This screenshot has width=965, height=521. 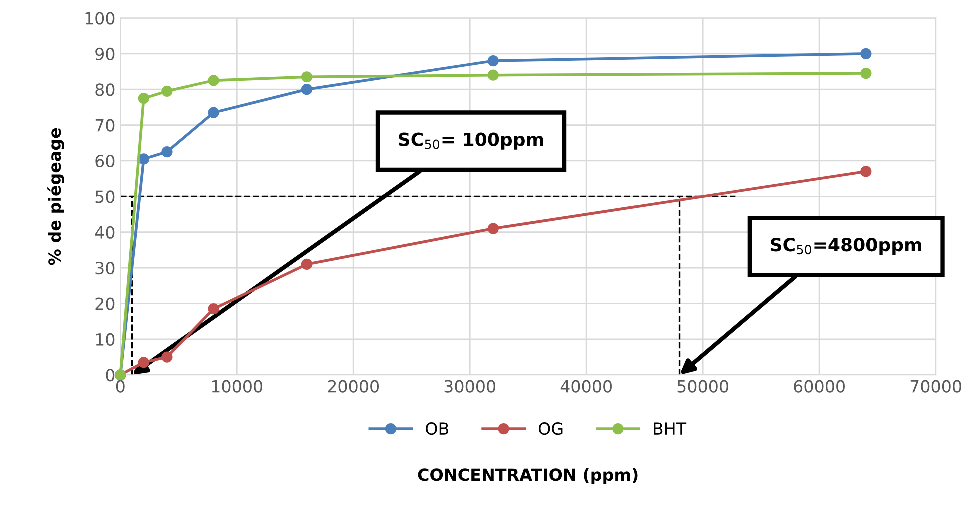 I want to click on x-axis-title: CONCENTRATION (ppm), so click(x=528, y=476).